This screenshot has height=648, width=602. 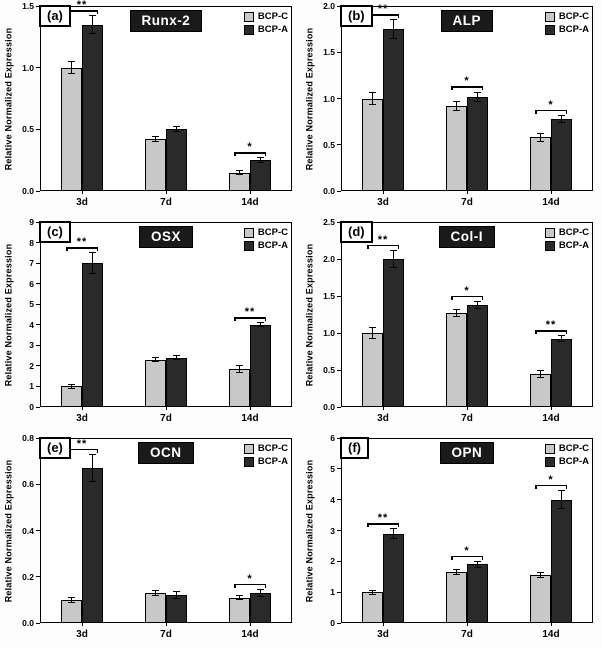 What do you see at coordinates (92, 545) in the screenshot?
I see `bar-bcp-a-3d` at bounding box center [92, 545].